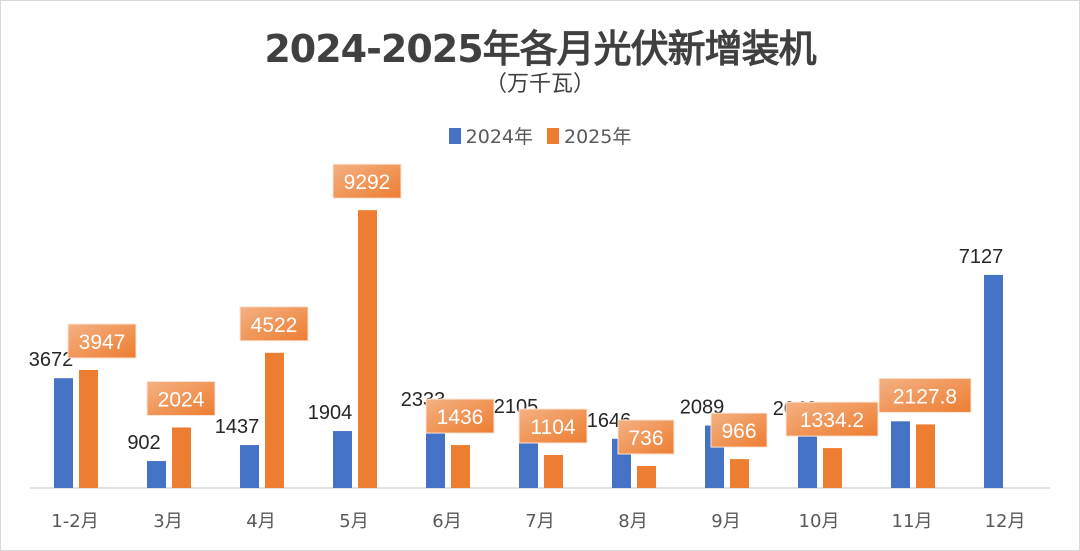  Describe the element at coordinates (167, 521) in the screenshot. I see `x-tick-label: 3月` at that location.